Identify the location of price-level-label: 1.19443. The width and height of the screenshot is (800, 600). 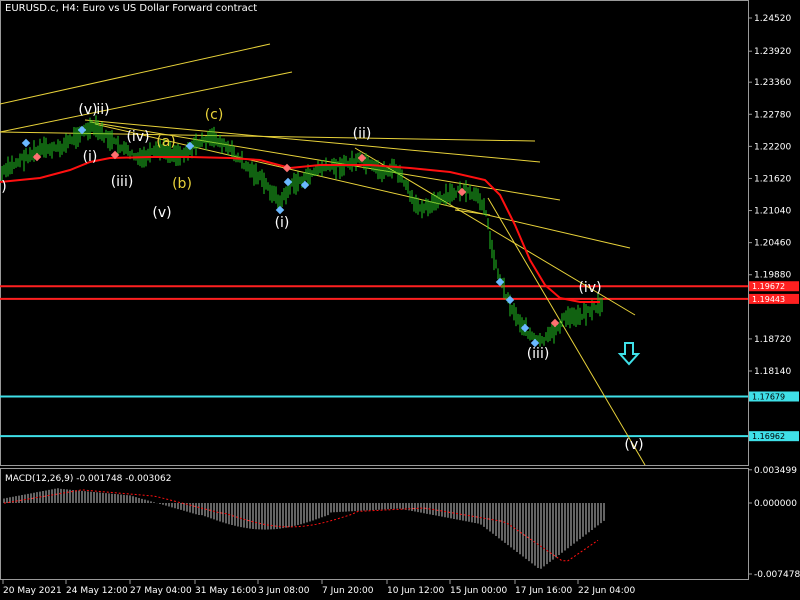
(768, 299).